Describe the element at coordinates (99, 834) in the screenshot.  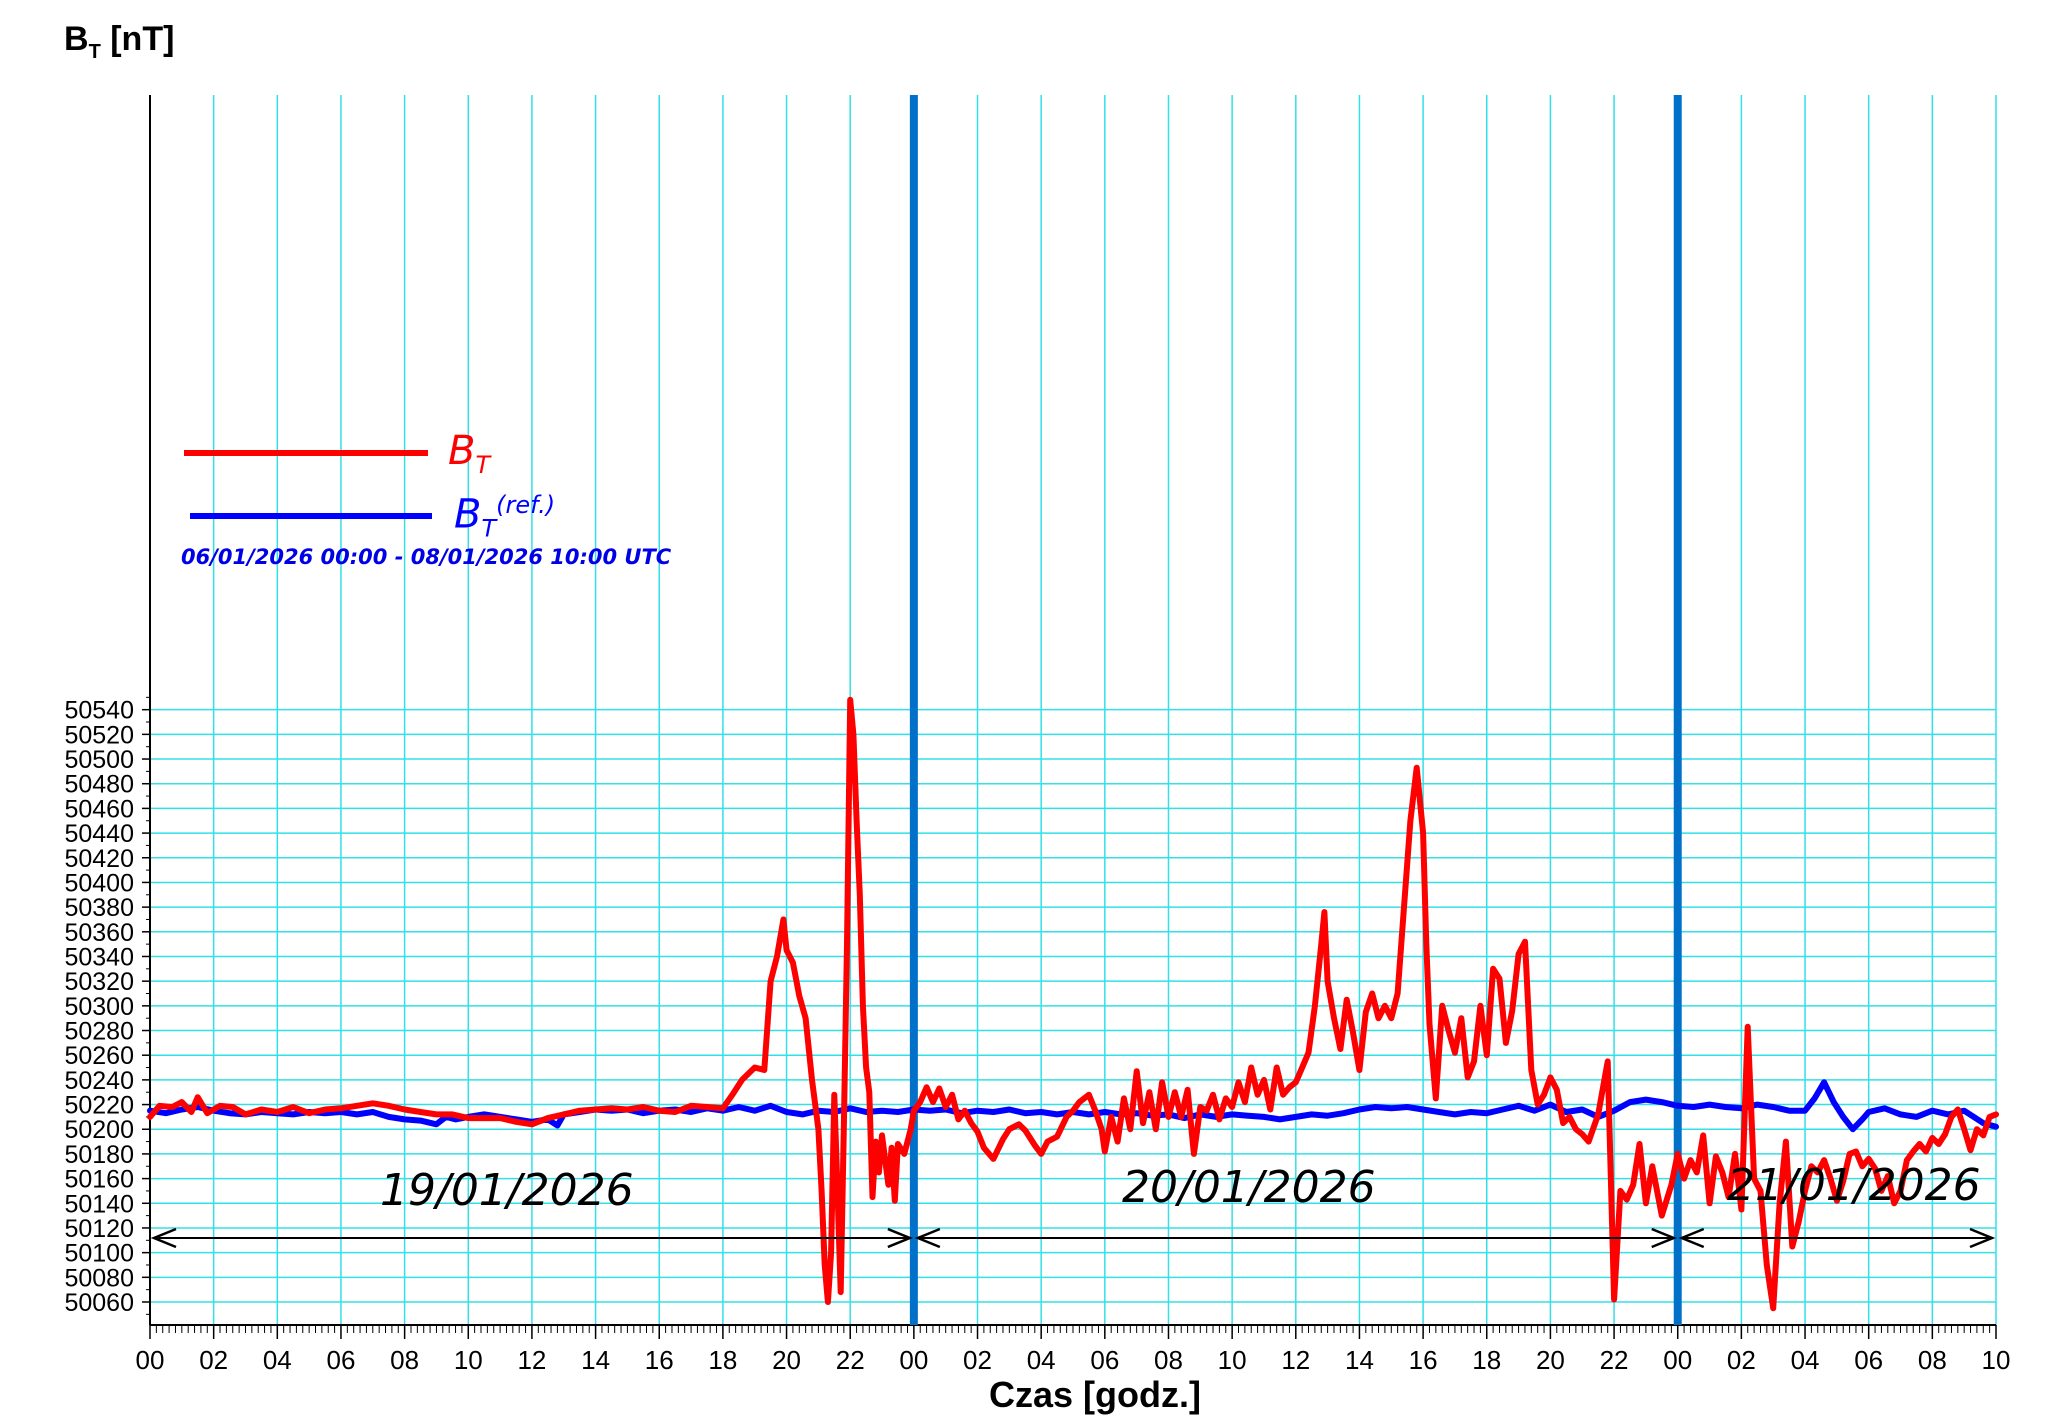
I see `y-tick-label: 50440` at that location.